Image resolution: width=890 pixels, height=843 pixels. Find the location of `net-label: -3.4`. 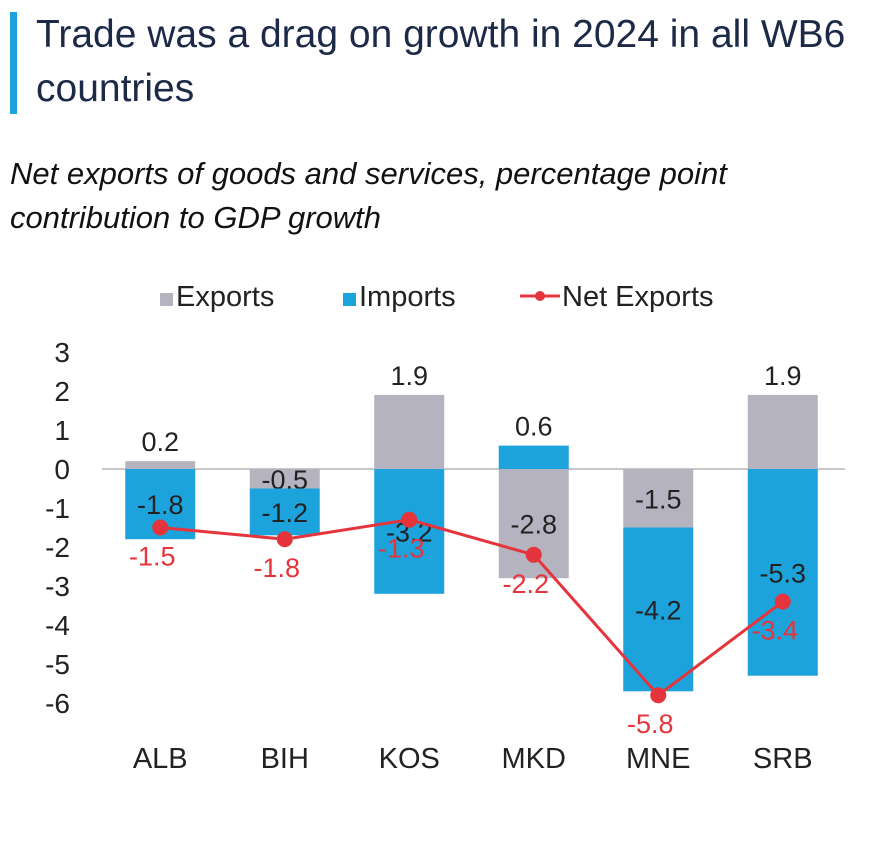

net-label: -3.4 is located at coordinates (774, 631).